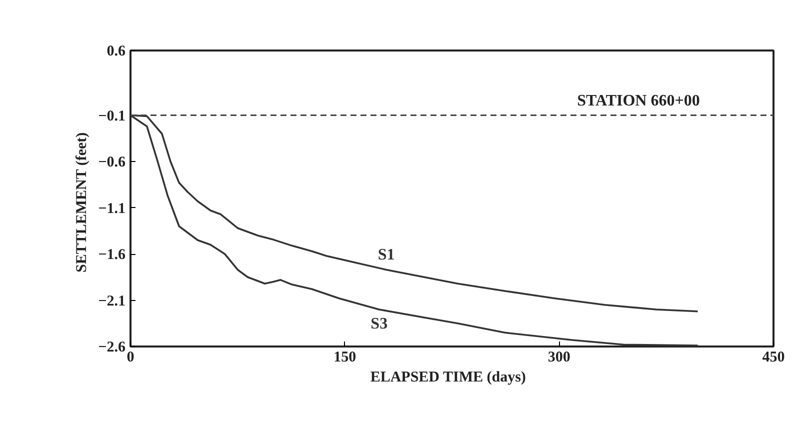 This screenshot has width=811, height=441. Describe the element at coordinates (112, 301) in the screenshot. I see `y-tick-label: −2.1` at that location.